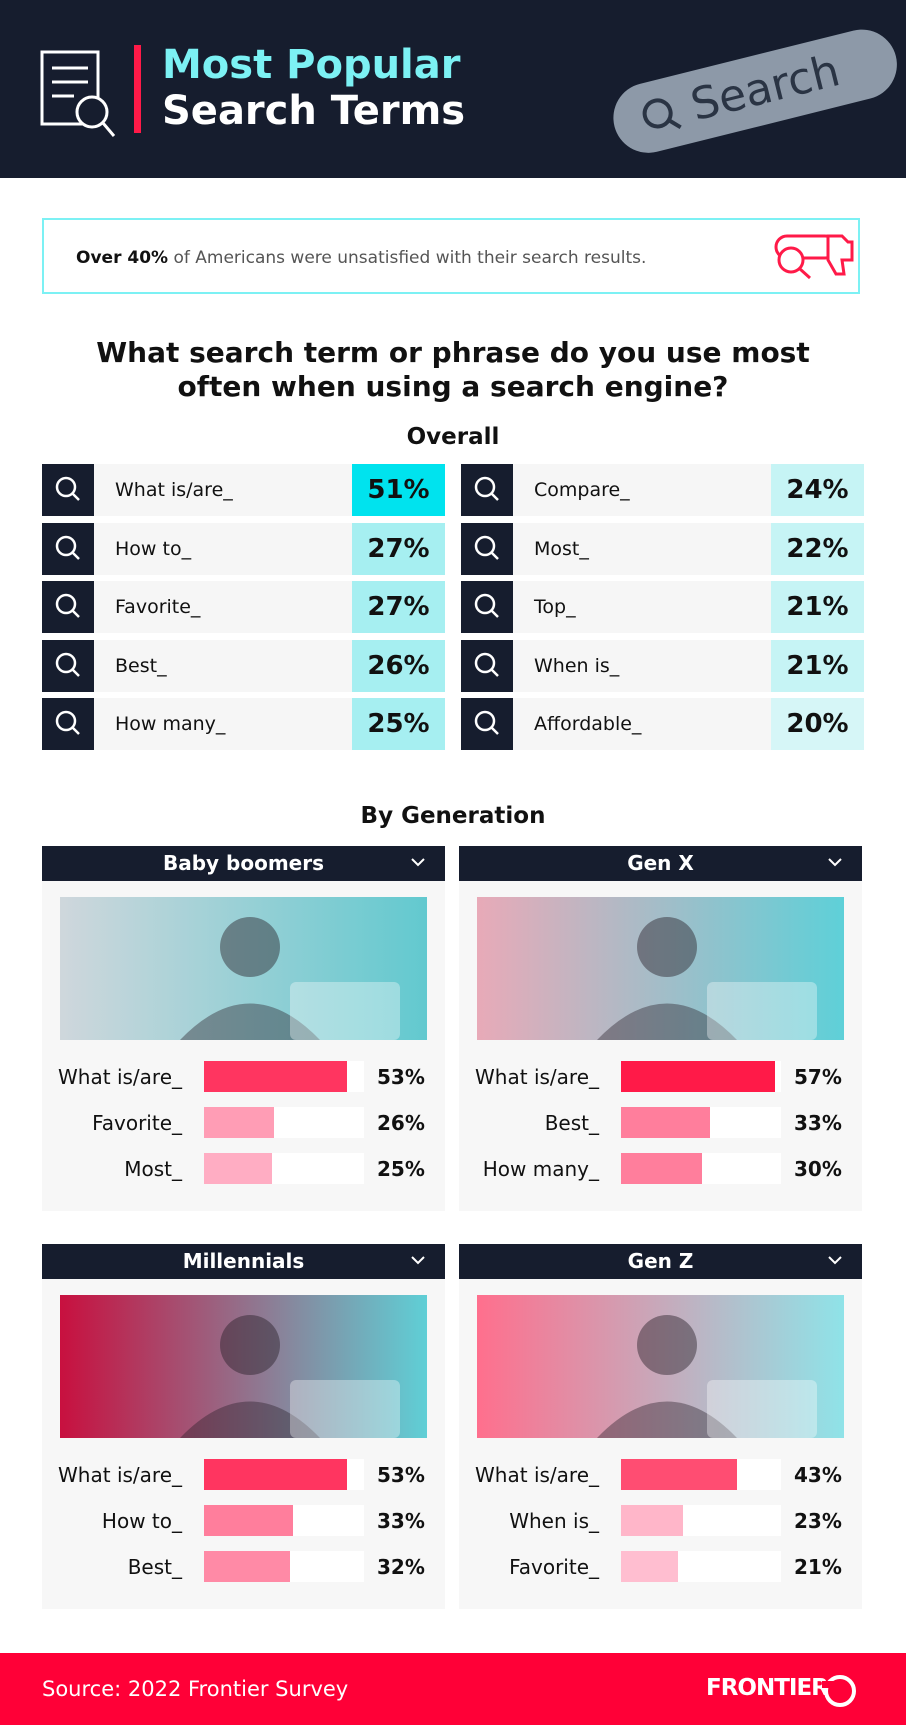 This screenshot has width=906, height=1725. What do you see at coordinates (122, 258) in the screenshot?
I see `callout-bold: Over 40%` at bounding box center [122, 258].